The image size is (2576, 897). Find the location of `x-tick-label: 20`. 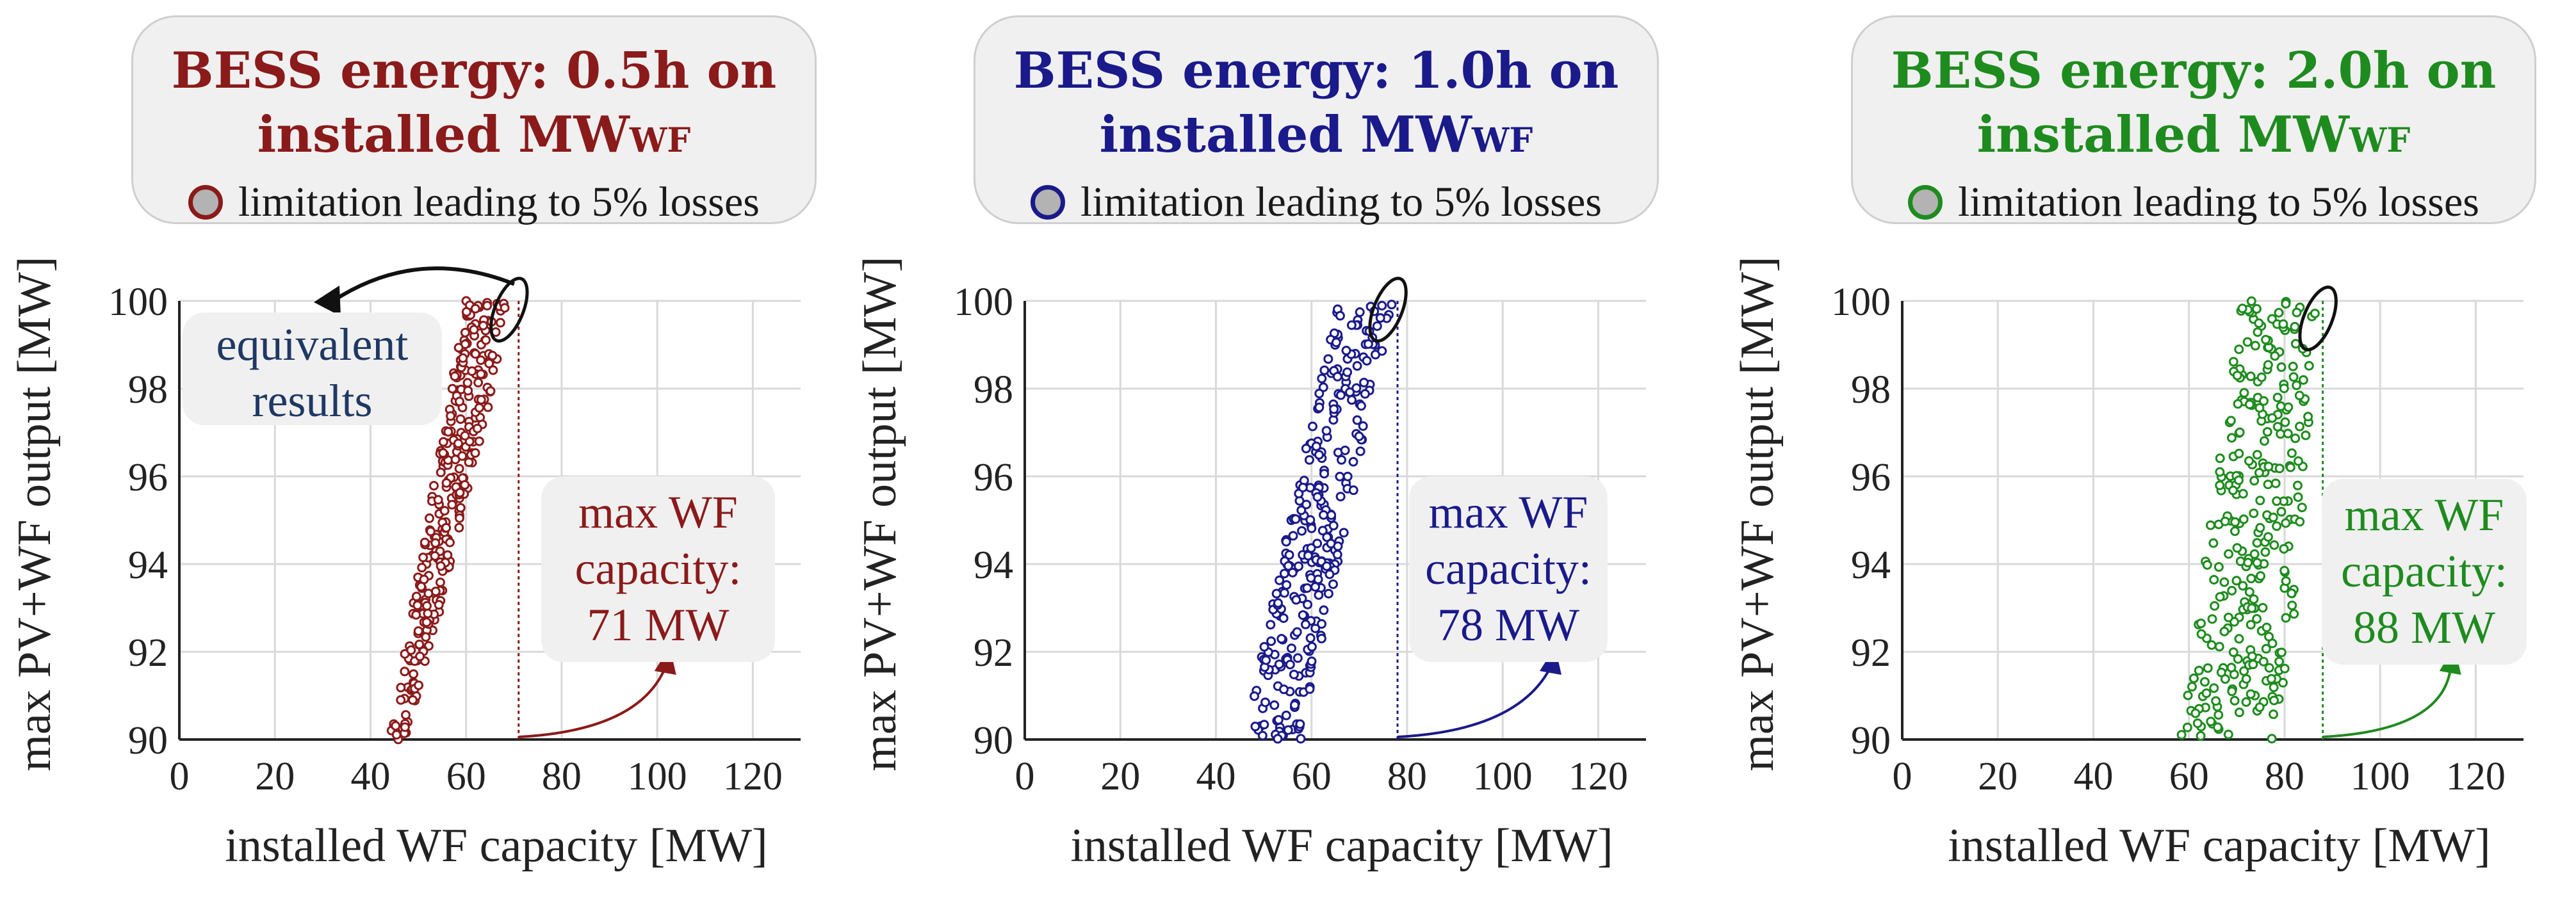

x-tick-label: 20 is located at coordinates (1998, 776).